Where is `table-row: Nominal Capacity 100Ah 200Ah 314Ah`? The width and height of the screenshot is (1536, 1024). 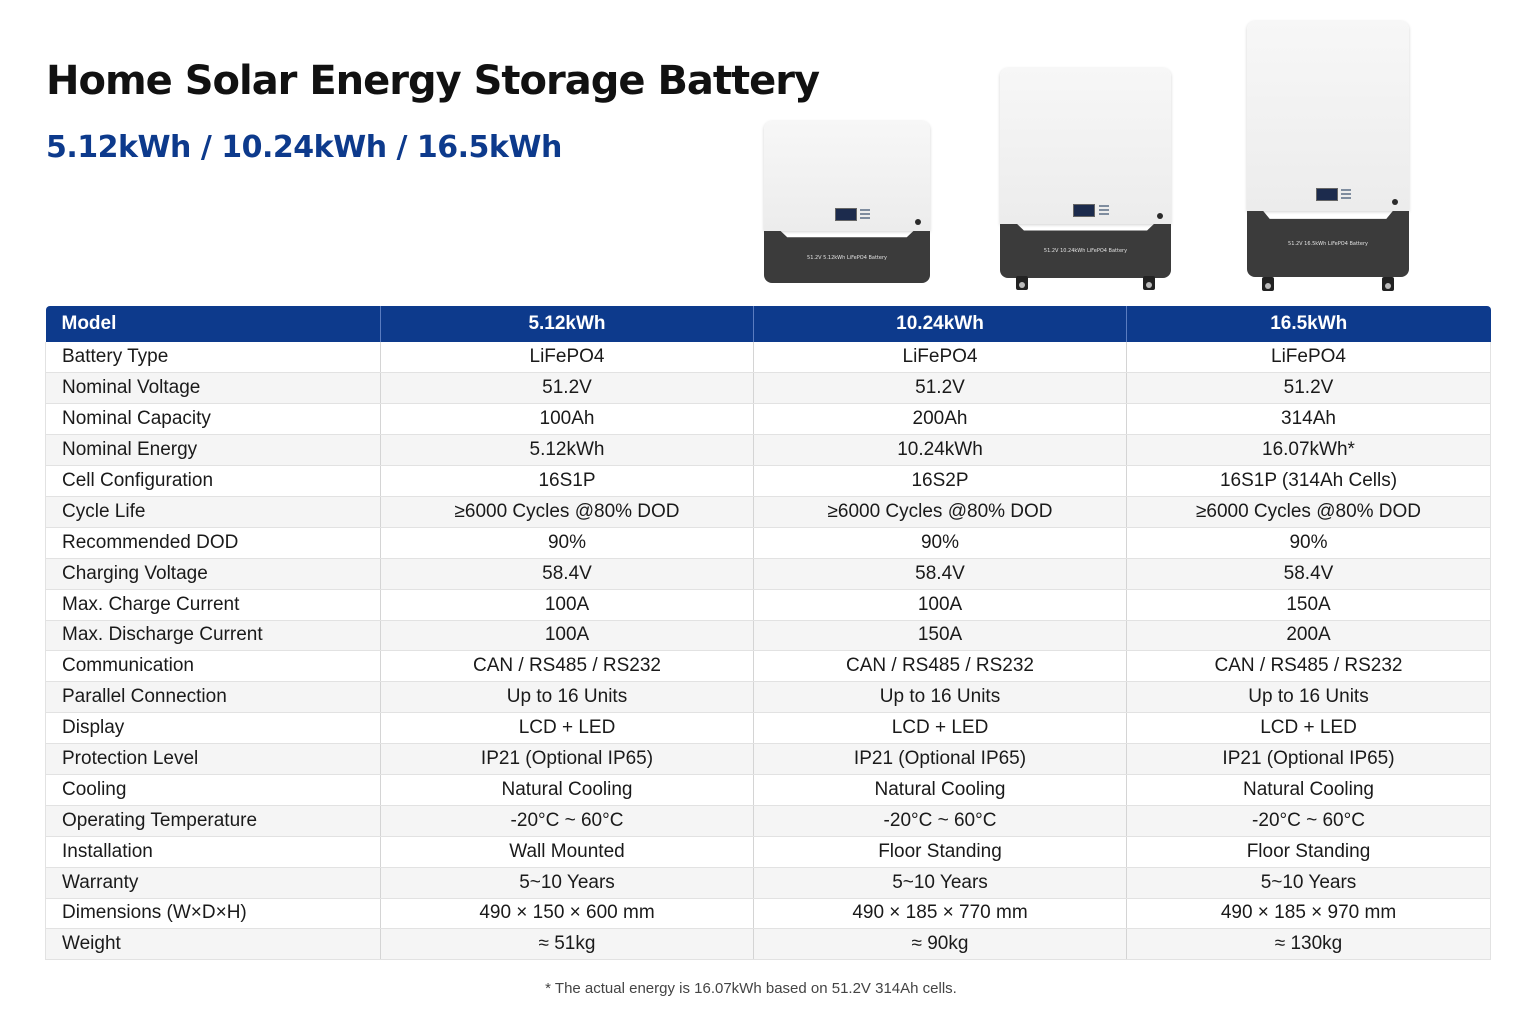 table-row: Nominal Capacity 100Ah 200Ah 314Ah is located at coordinates (768, 419).